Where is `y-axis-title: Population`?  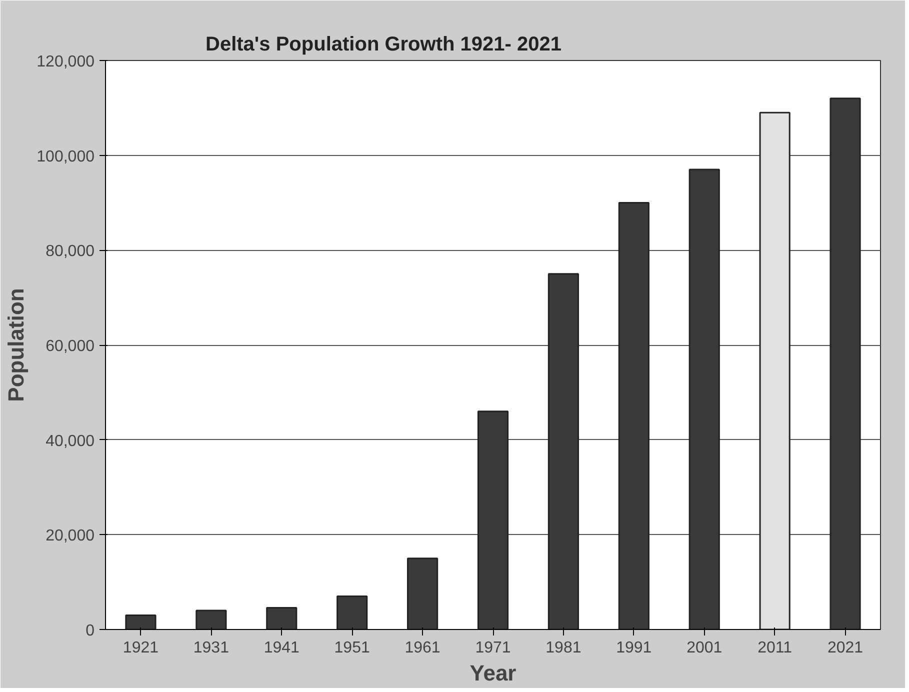 y-axis-title: Population is located at coordinates (16, 345).